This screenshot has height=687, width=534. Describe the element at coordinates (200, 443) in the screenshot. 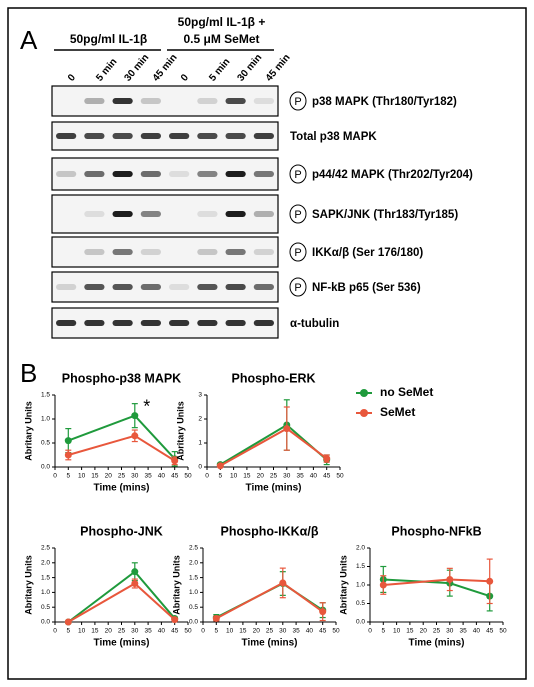

I see `y-tick-label: 1` at that location.